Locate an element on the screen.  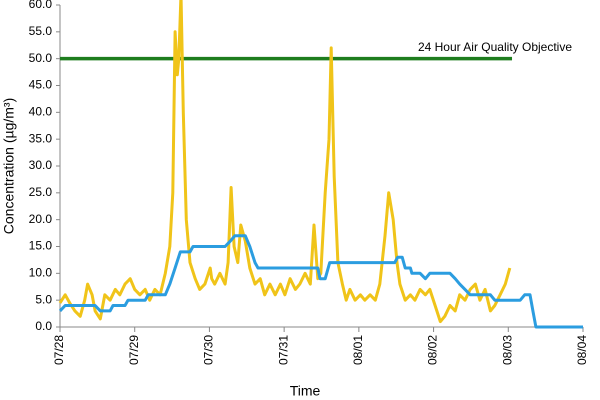
x-tick-label: 07/29 is located at coordinates (134, 350).